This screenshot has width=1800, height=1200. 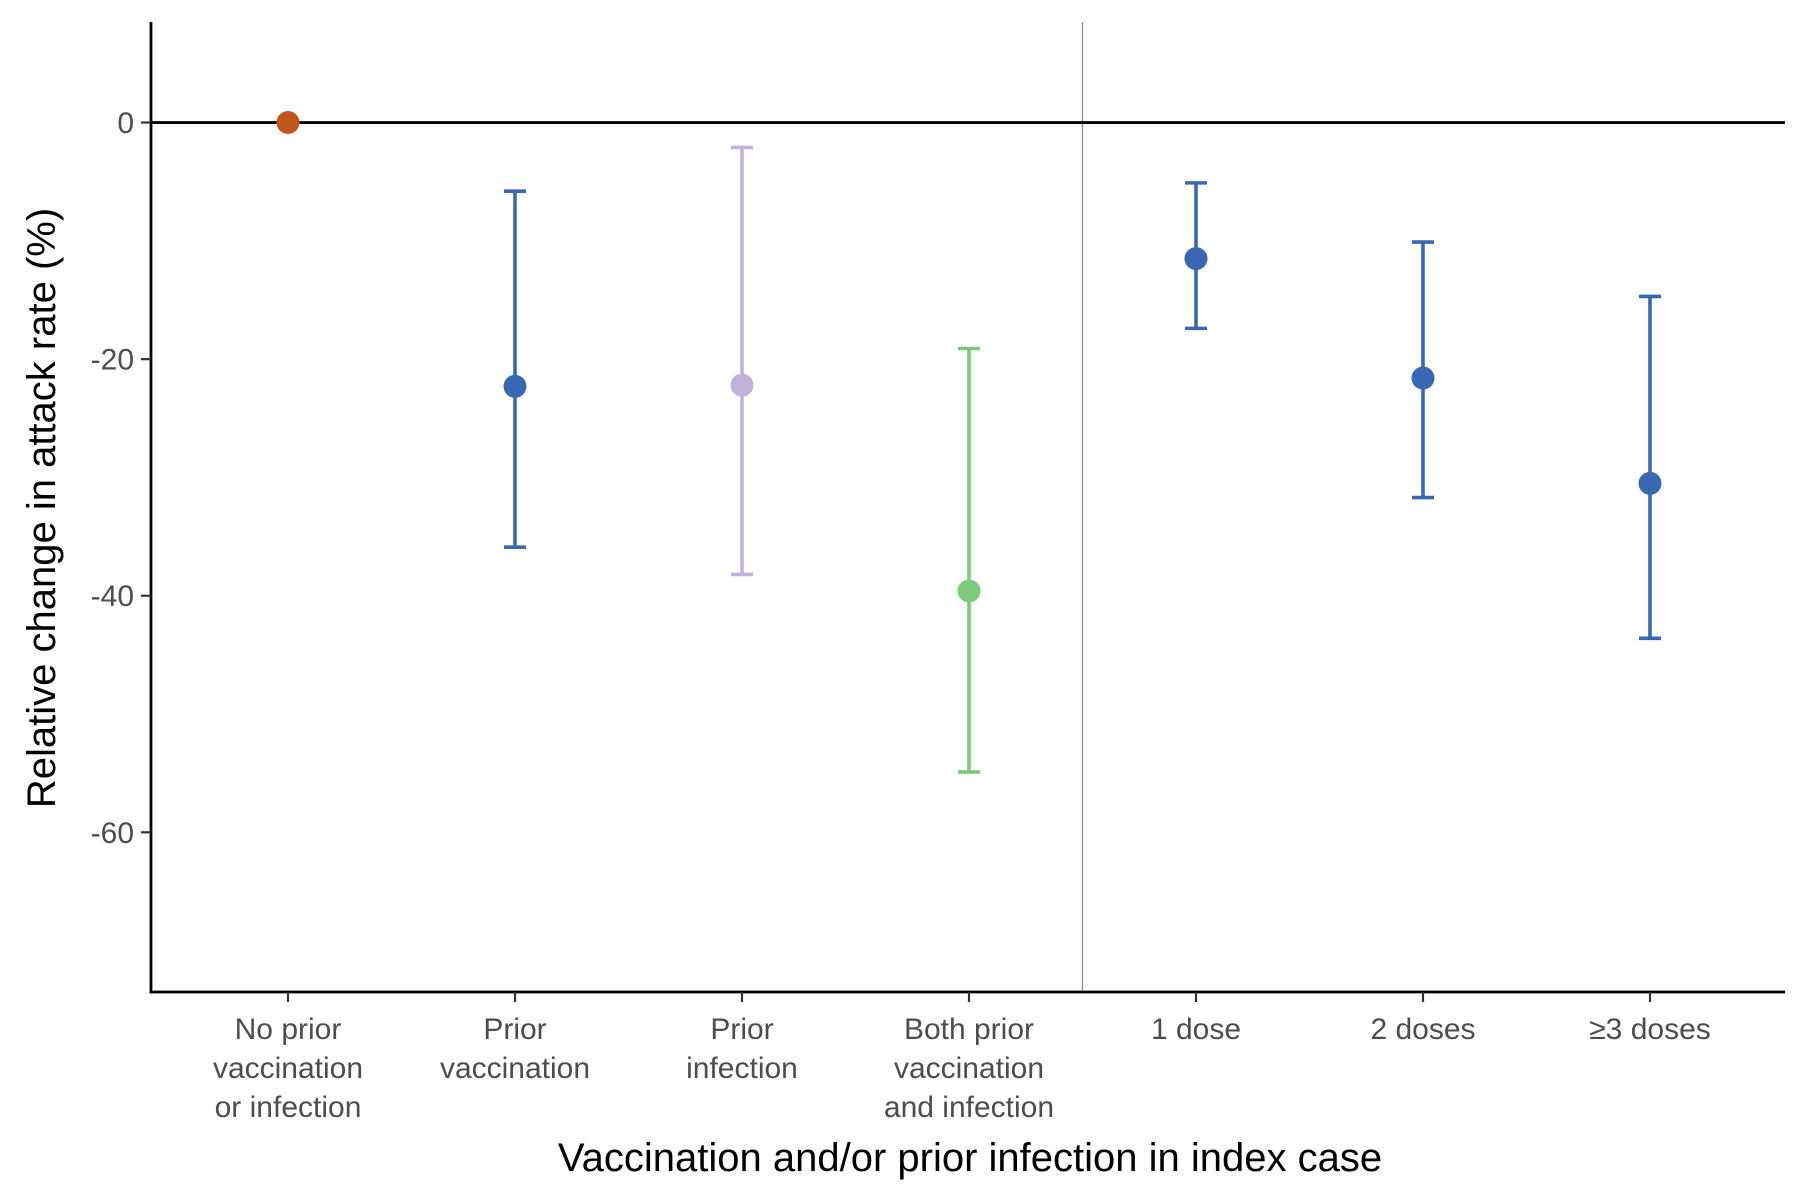 What do you see at coordinates (1650, 1029) in the screenshot?
I see `x-tick-label: ≥3 doses` at bounding box center [1650, 1029].